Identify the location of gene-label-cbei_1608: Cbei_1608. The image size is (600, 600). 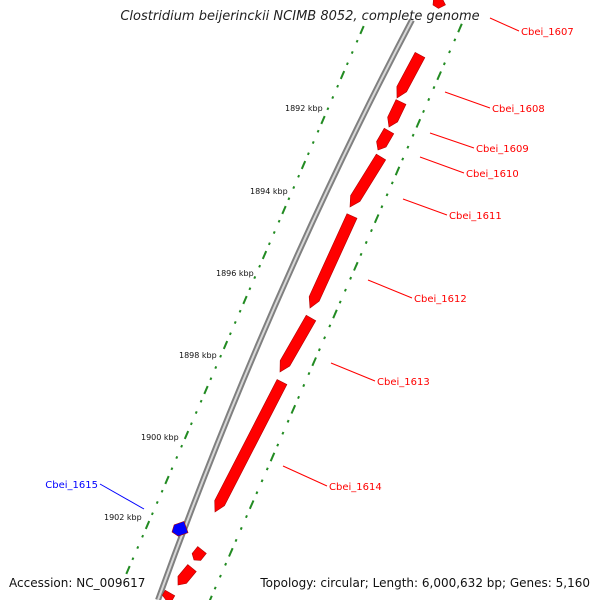
(518, 109).